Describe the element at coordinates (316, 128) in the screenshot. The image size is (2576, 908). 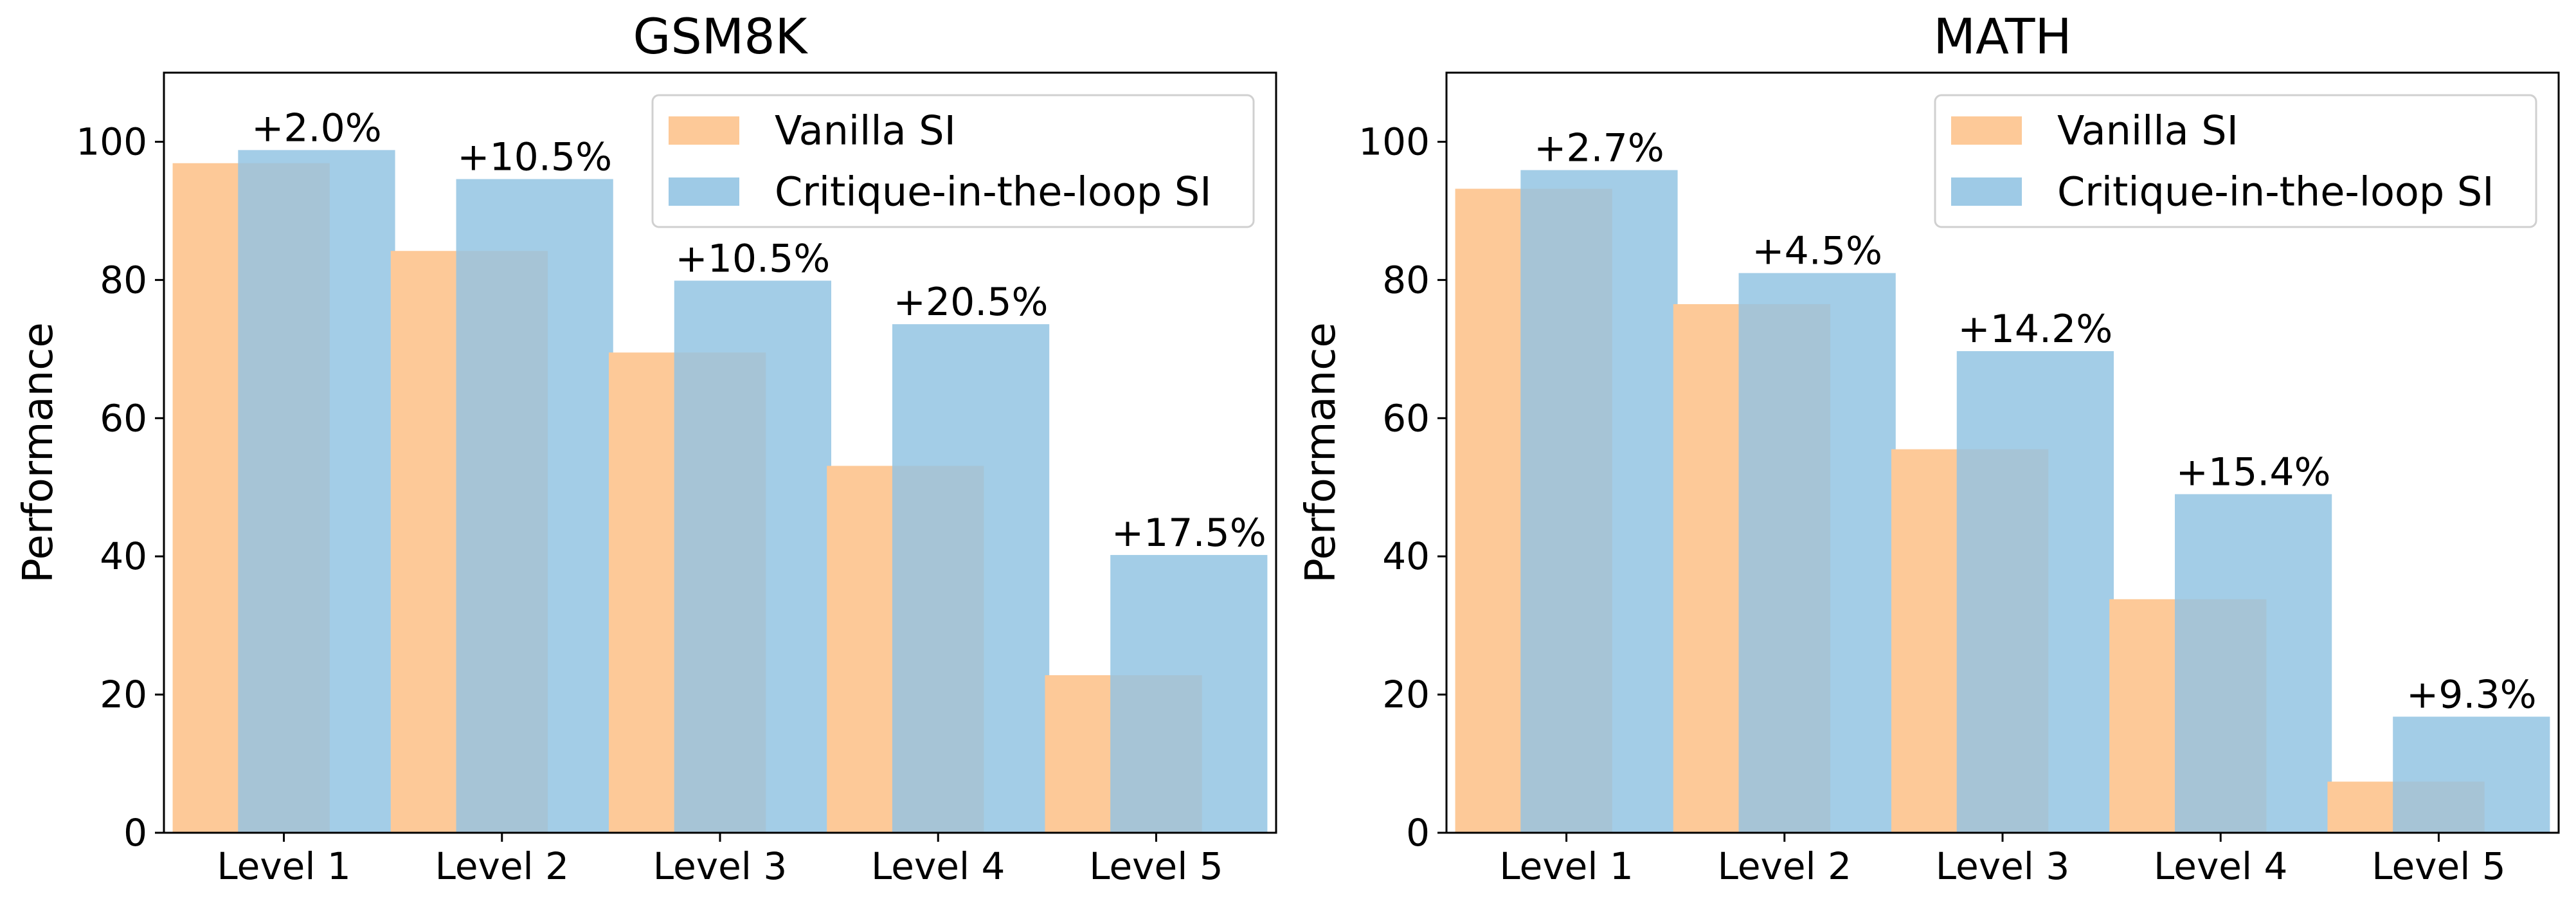
I see `improvement-label: +2.0%` at that location.